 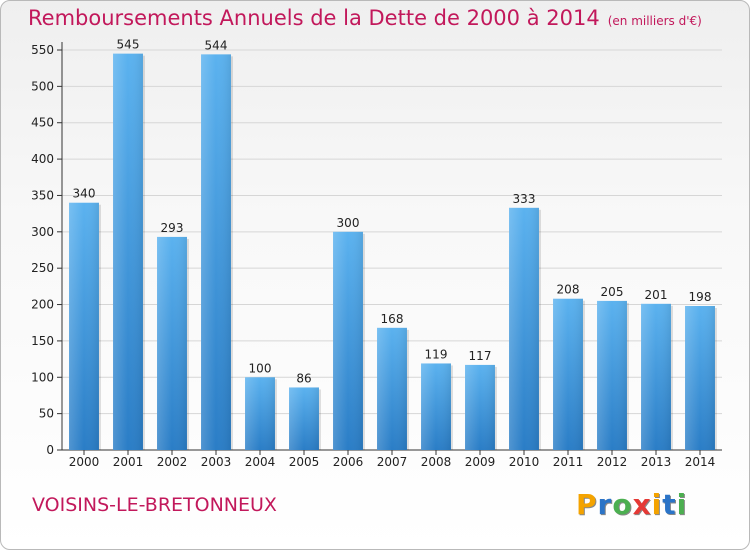 What do you see at coordinates (524, 199) in the screenshot?
I see `bar-value-label: 333` at bounding box center [524, 199].